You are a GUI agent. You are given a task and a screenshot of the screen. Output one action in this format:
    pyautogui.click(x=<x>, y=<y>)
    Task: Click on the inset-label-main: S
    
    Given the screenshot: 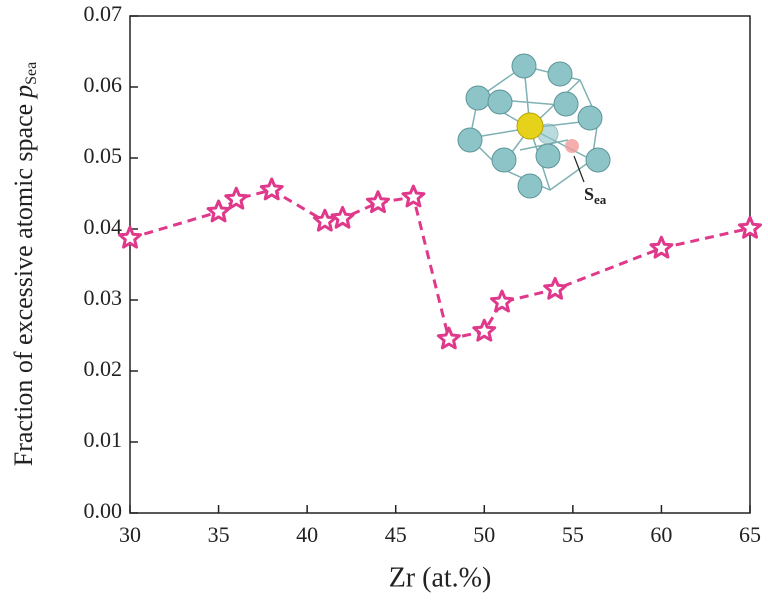 What is the action you would take?
    pyautogui.click(x=589, y=194)
    